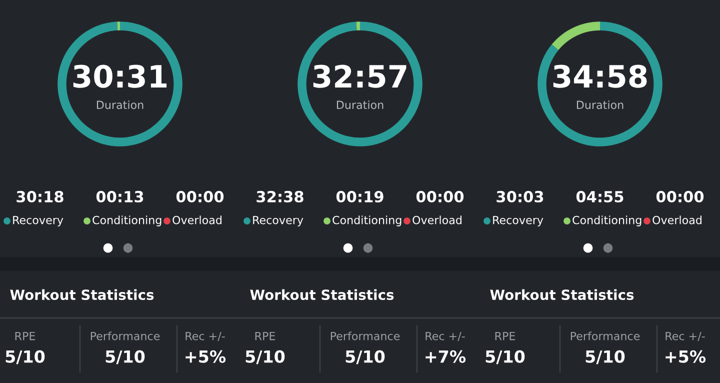 Image resolution: width=720 pixels, height=383 pixels. What do you see at coordinates (600, 76) in the screenshot?
I see `text: 34:58` at bounding box center [600, 76].